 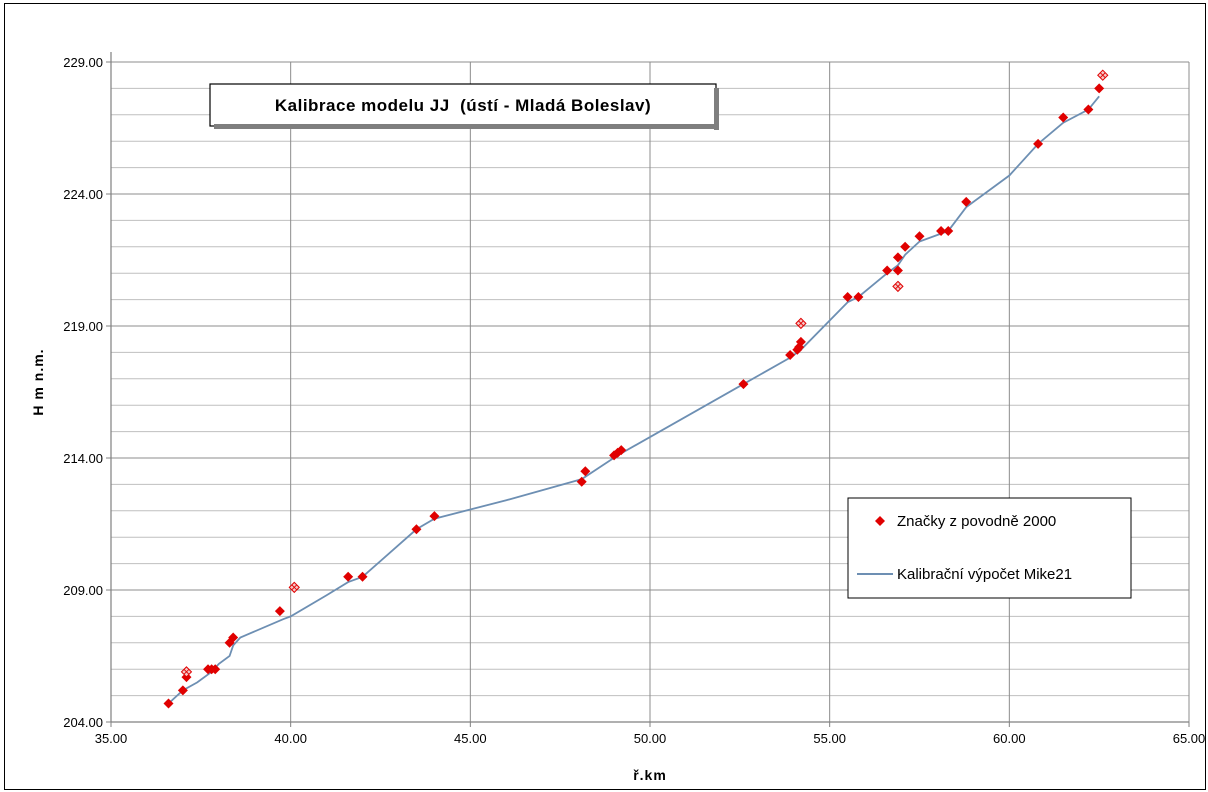 I want to click on y-axis-title: H m n.m., so click(x=38, y=381).